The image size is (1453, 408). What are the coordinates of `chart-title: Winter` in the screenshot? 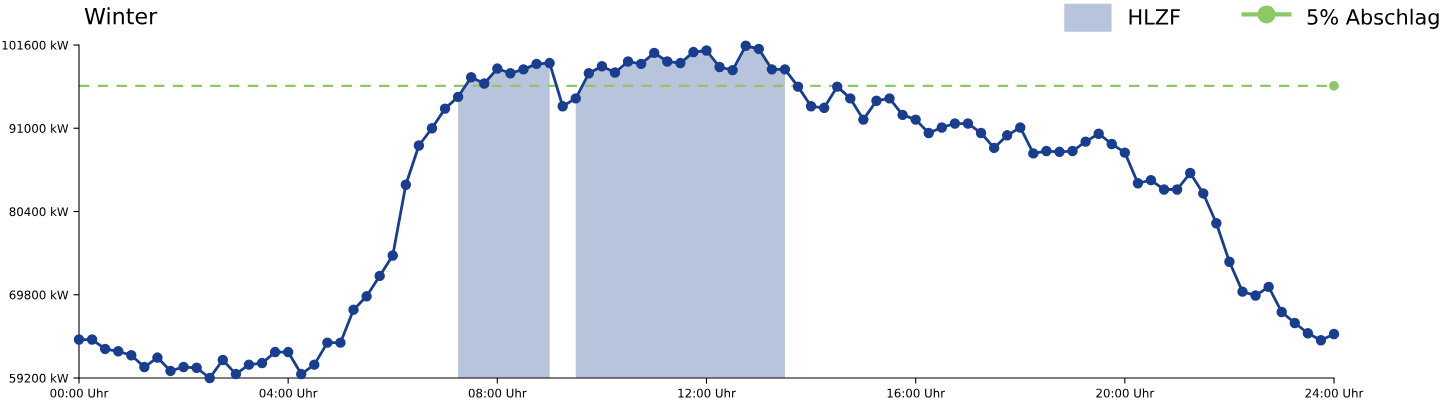 It's located at (121, 16).